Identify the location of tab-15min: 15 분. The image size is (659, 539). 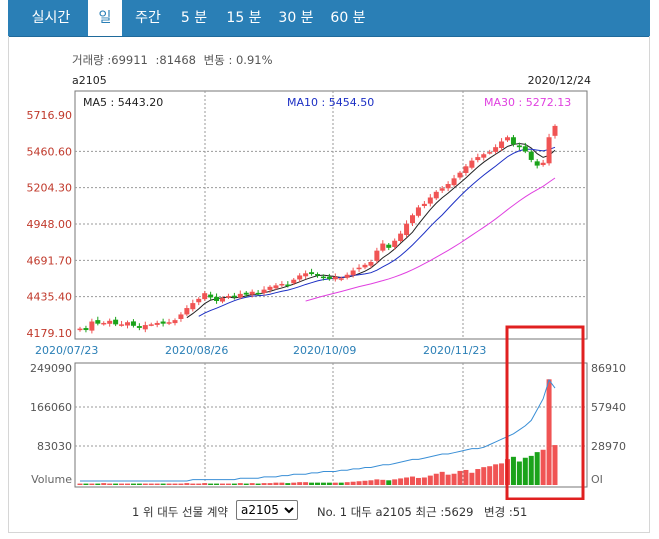
(244, 18).